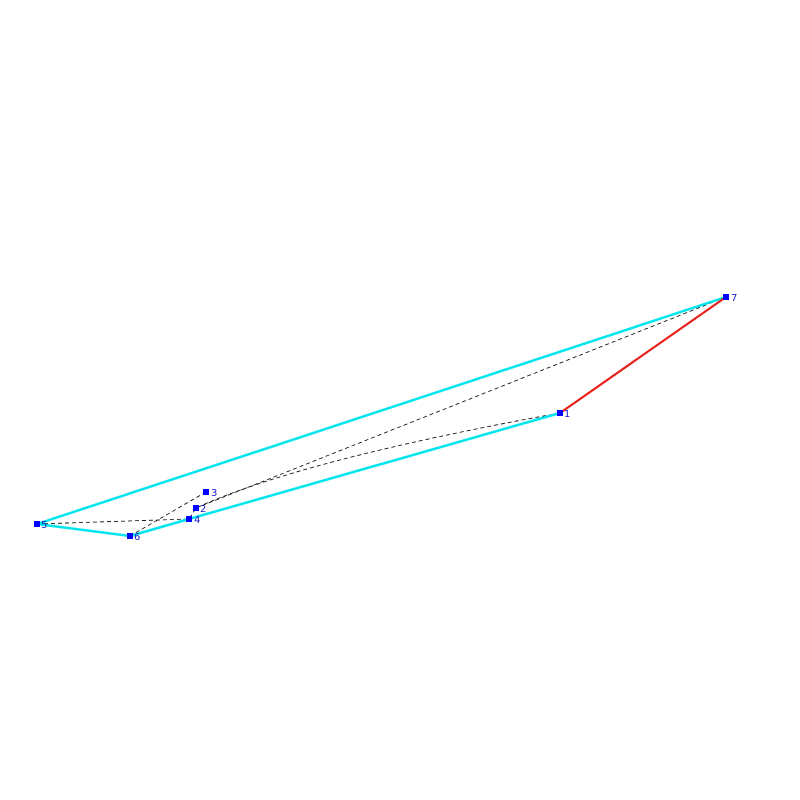 The width and height of the screenshot is (800, 800). What do you see at coordinates (44, 525) in the screenshot?
I see `point-label: 5` at bounding box center [44, 525].